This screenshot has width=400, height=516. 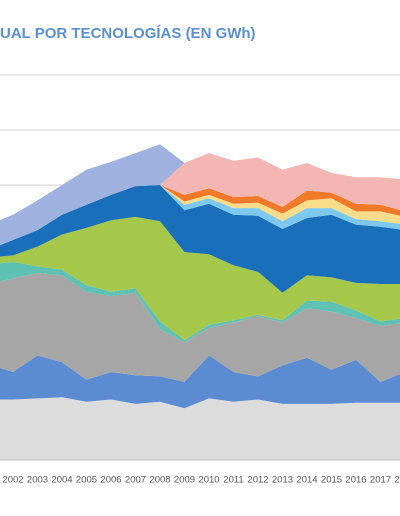 What do you see at coordinates (86, 480) in the screenshot?
I see `x-tick-label: 2005` at bounding box center [86, 480].